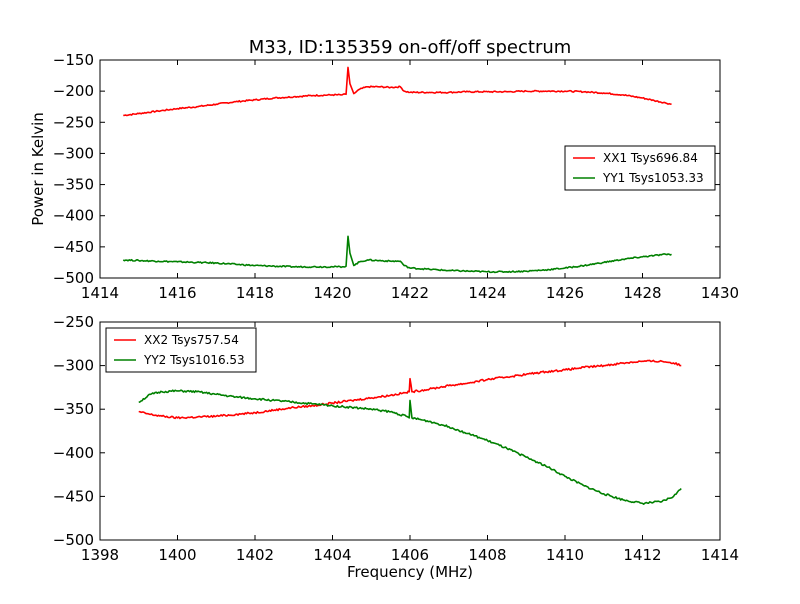  What do you see at coordinates (332, 293) in the screenshot?
I see `x-tick-label: 1420` at bounding box center [332, 293].